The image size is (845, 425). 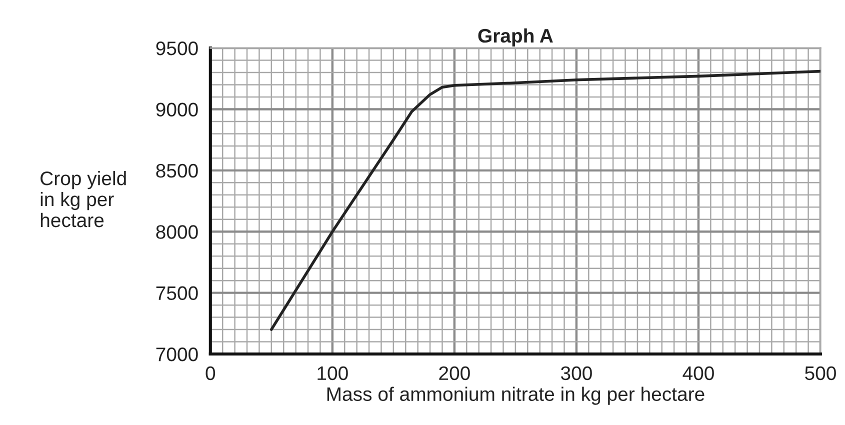 What do you see at coordinates (454, 373) in the screenshot?
I see `x-tick-label: 200` at bounding box center [454, 373].